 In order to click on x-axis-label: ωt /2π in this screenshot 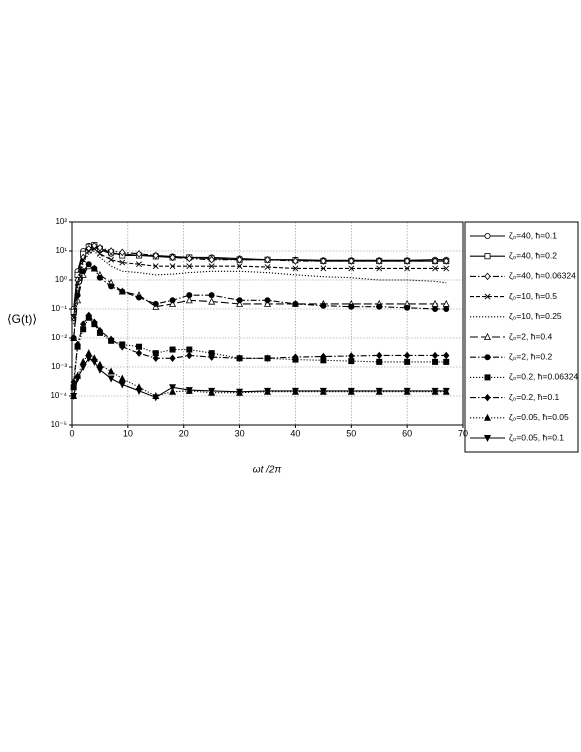, I will do `click(267, 470)`.